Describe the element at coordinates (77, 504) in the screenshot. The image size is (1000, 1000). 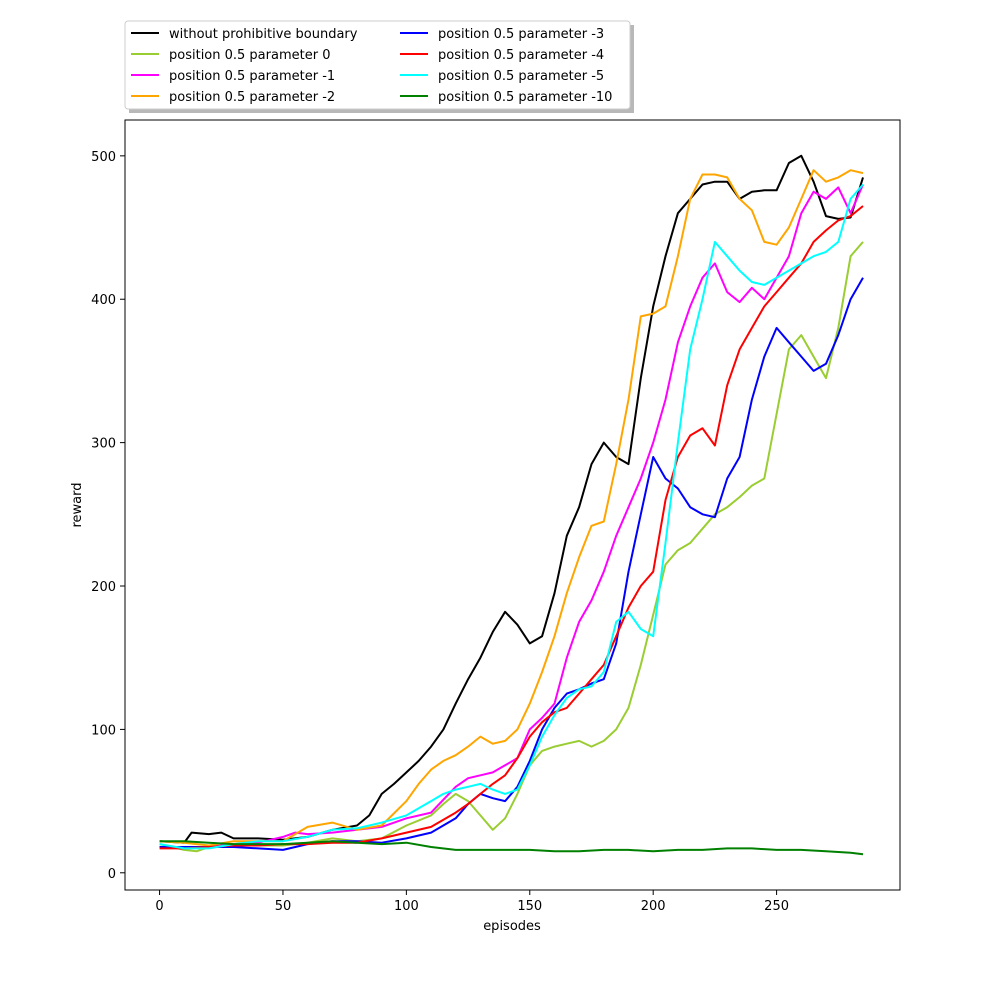
I see `y-axis-label: reward` at that location.